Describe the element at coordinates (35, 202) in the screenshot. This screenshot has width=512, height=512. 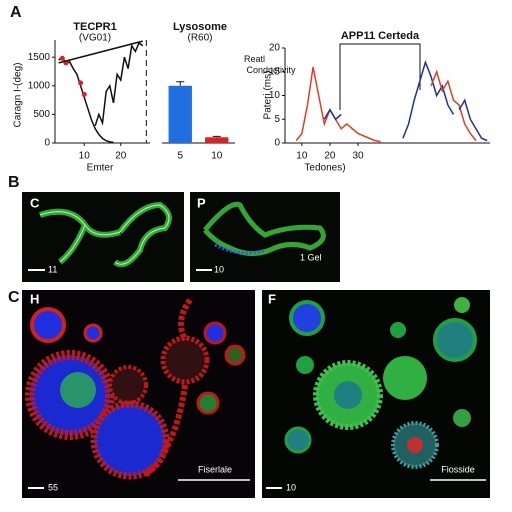
I see `image-label: C` at that location.